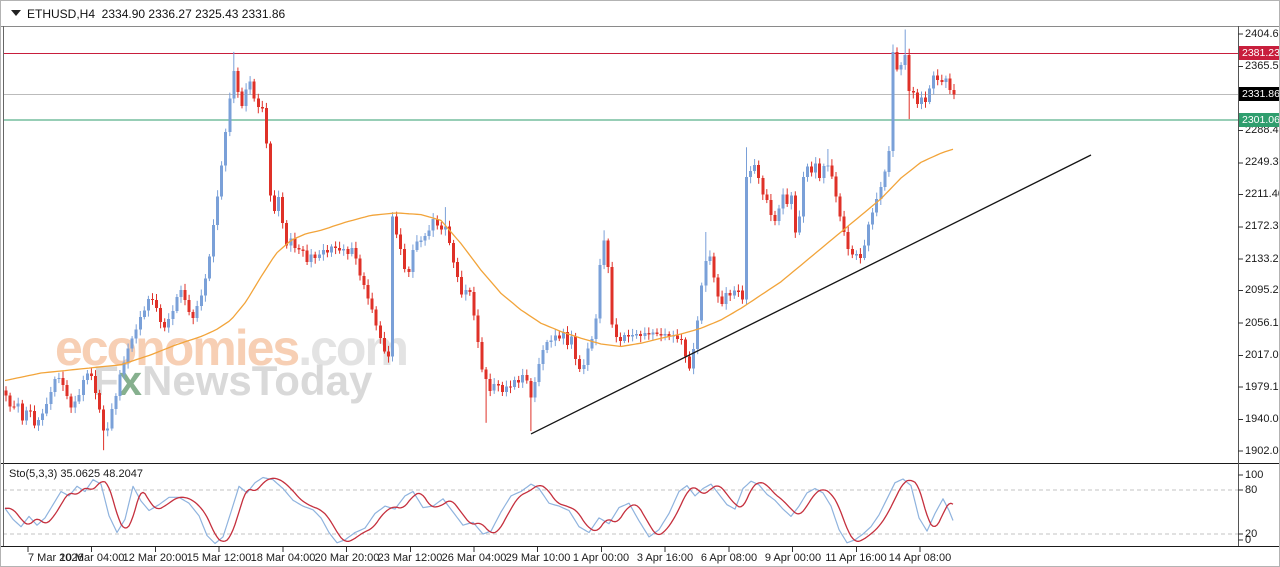 This screenshot has height=567, width=1280. Describe the element at coordinates (729, 558) in the screenshot. I see `time-axis-label: 6 Apr 08:00` at that location.